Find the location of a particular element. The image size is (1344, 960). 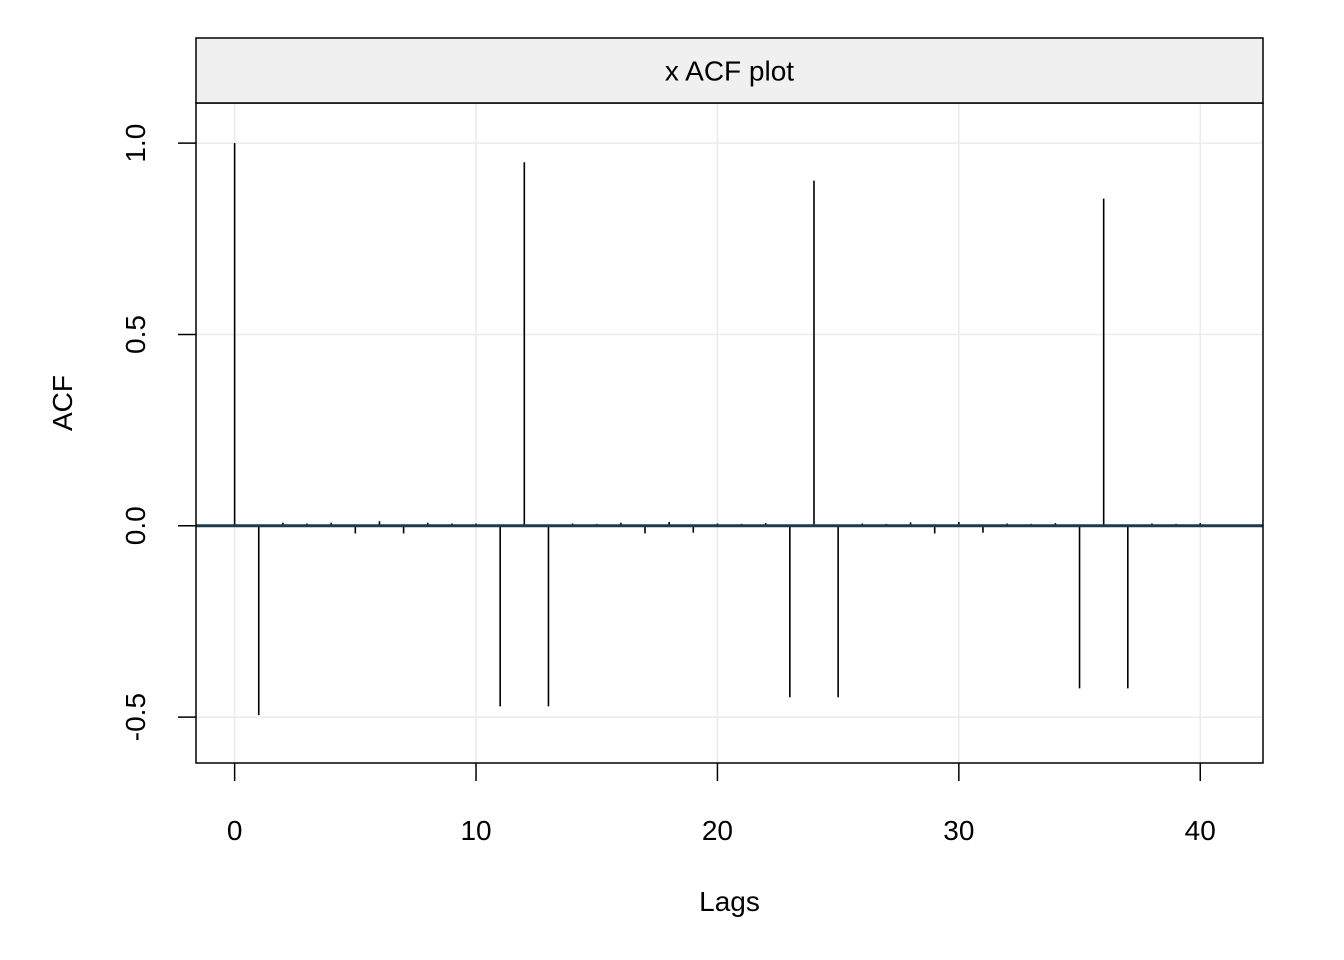

x-tick-label-0: 0 is located at coordinates (235, 830).